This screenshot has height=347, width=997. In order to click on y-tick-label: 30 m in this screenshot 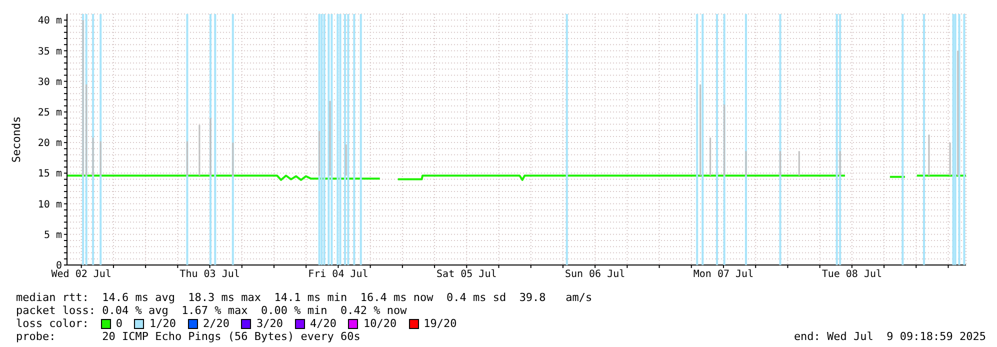, I will do `click(50, 82)`.